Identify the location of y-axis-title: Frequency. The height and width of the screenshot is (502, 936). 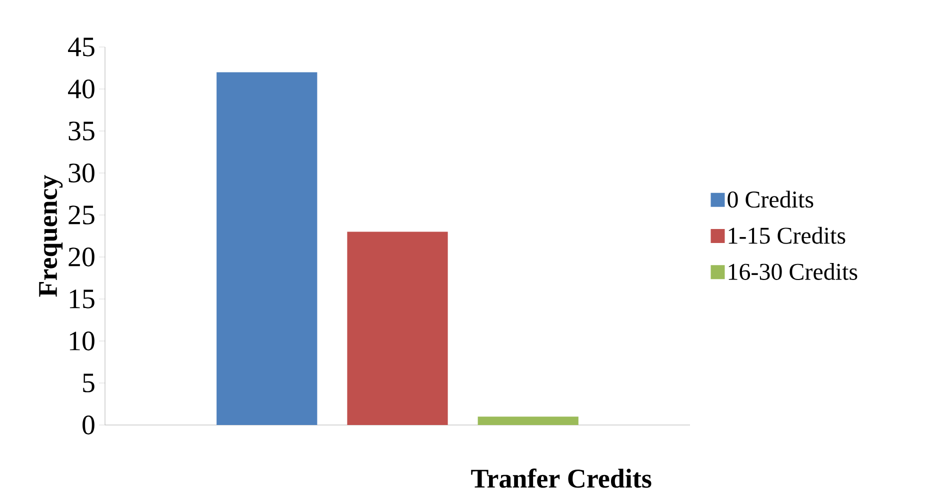
(51, 236).